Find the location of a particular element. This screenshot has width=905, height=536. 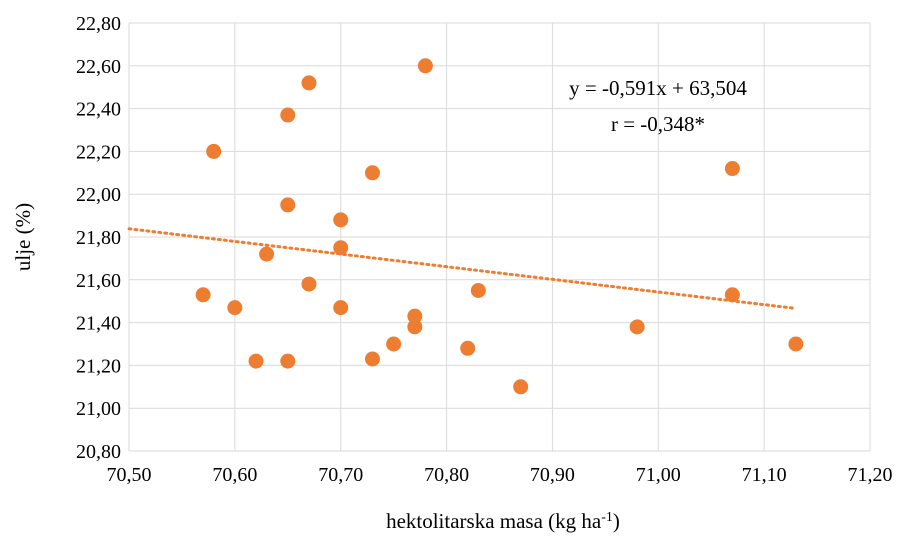

y-tick-label: 22,00 is located at coordinates (98, 195).